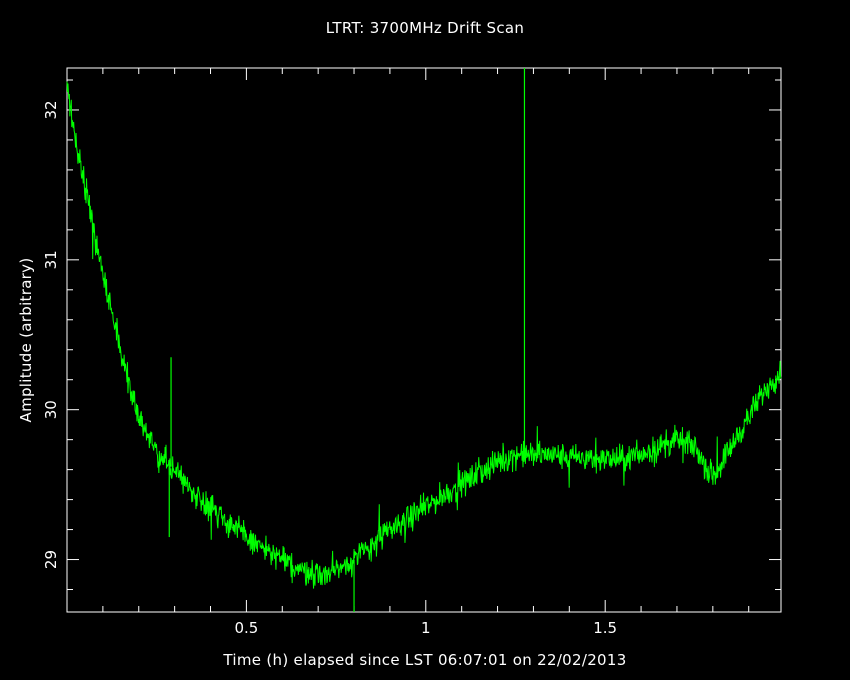 The height and width of the screenshot is (680, 850). What do you see at coordinates (26, 340) in the screenshot?
I see `y-axis-label: Amplitude (arbitrary)` at bounding box center [26, 340].